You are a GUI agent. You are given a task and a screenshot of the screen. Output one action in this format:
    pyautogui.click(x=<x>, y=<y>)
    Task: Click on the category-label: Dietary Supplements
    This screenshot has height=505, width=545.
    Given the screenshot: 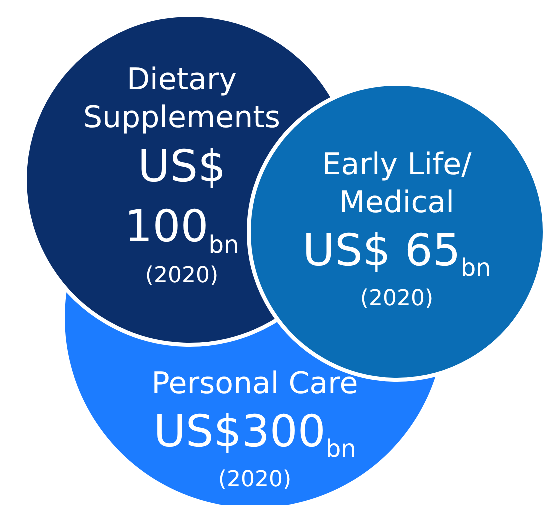 What is the action you would take?
    pyautogui.click(x=182, y=99)
    